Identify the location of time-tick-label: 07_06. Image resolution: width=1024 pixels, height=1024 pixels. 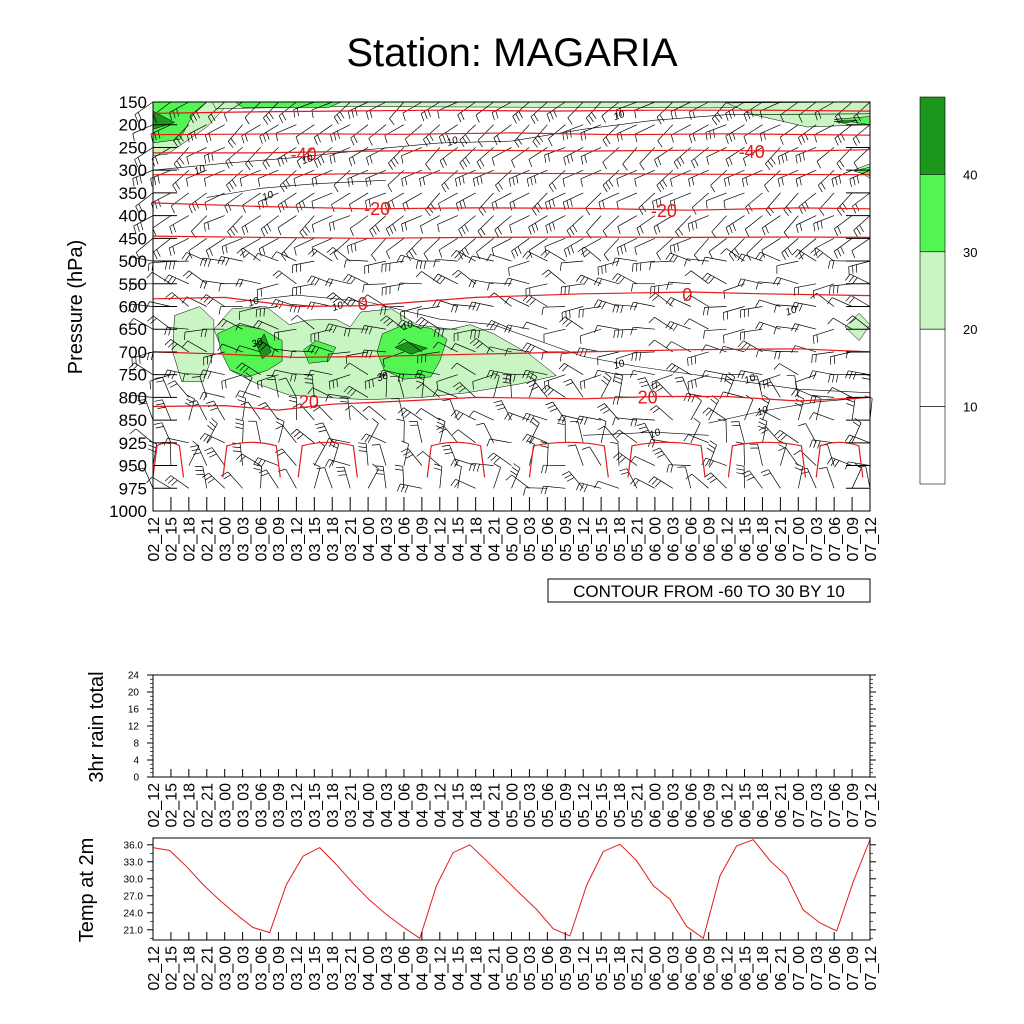
(835, 968).